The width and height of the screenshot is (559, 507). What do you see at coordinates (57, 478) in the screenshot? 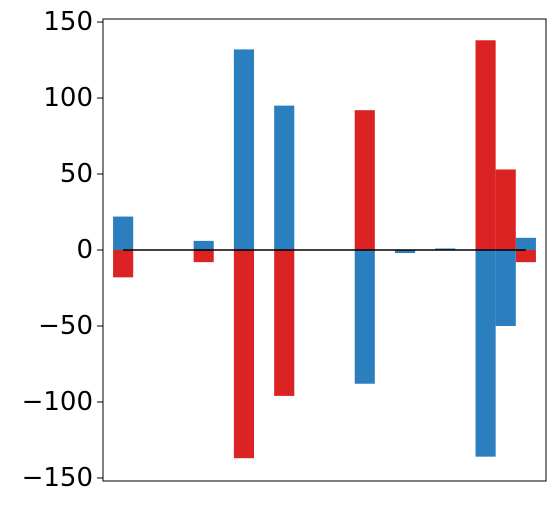
I see `y-tick-label: −150` at bounding box center [57, 478].